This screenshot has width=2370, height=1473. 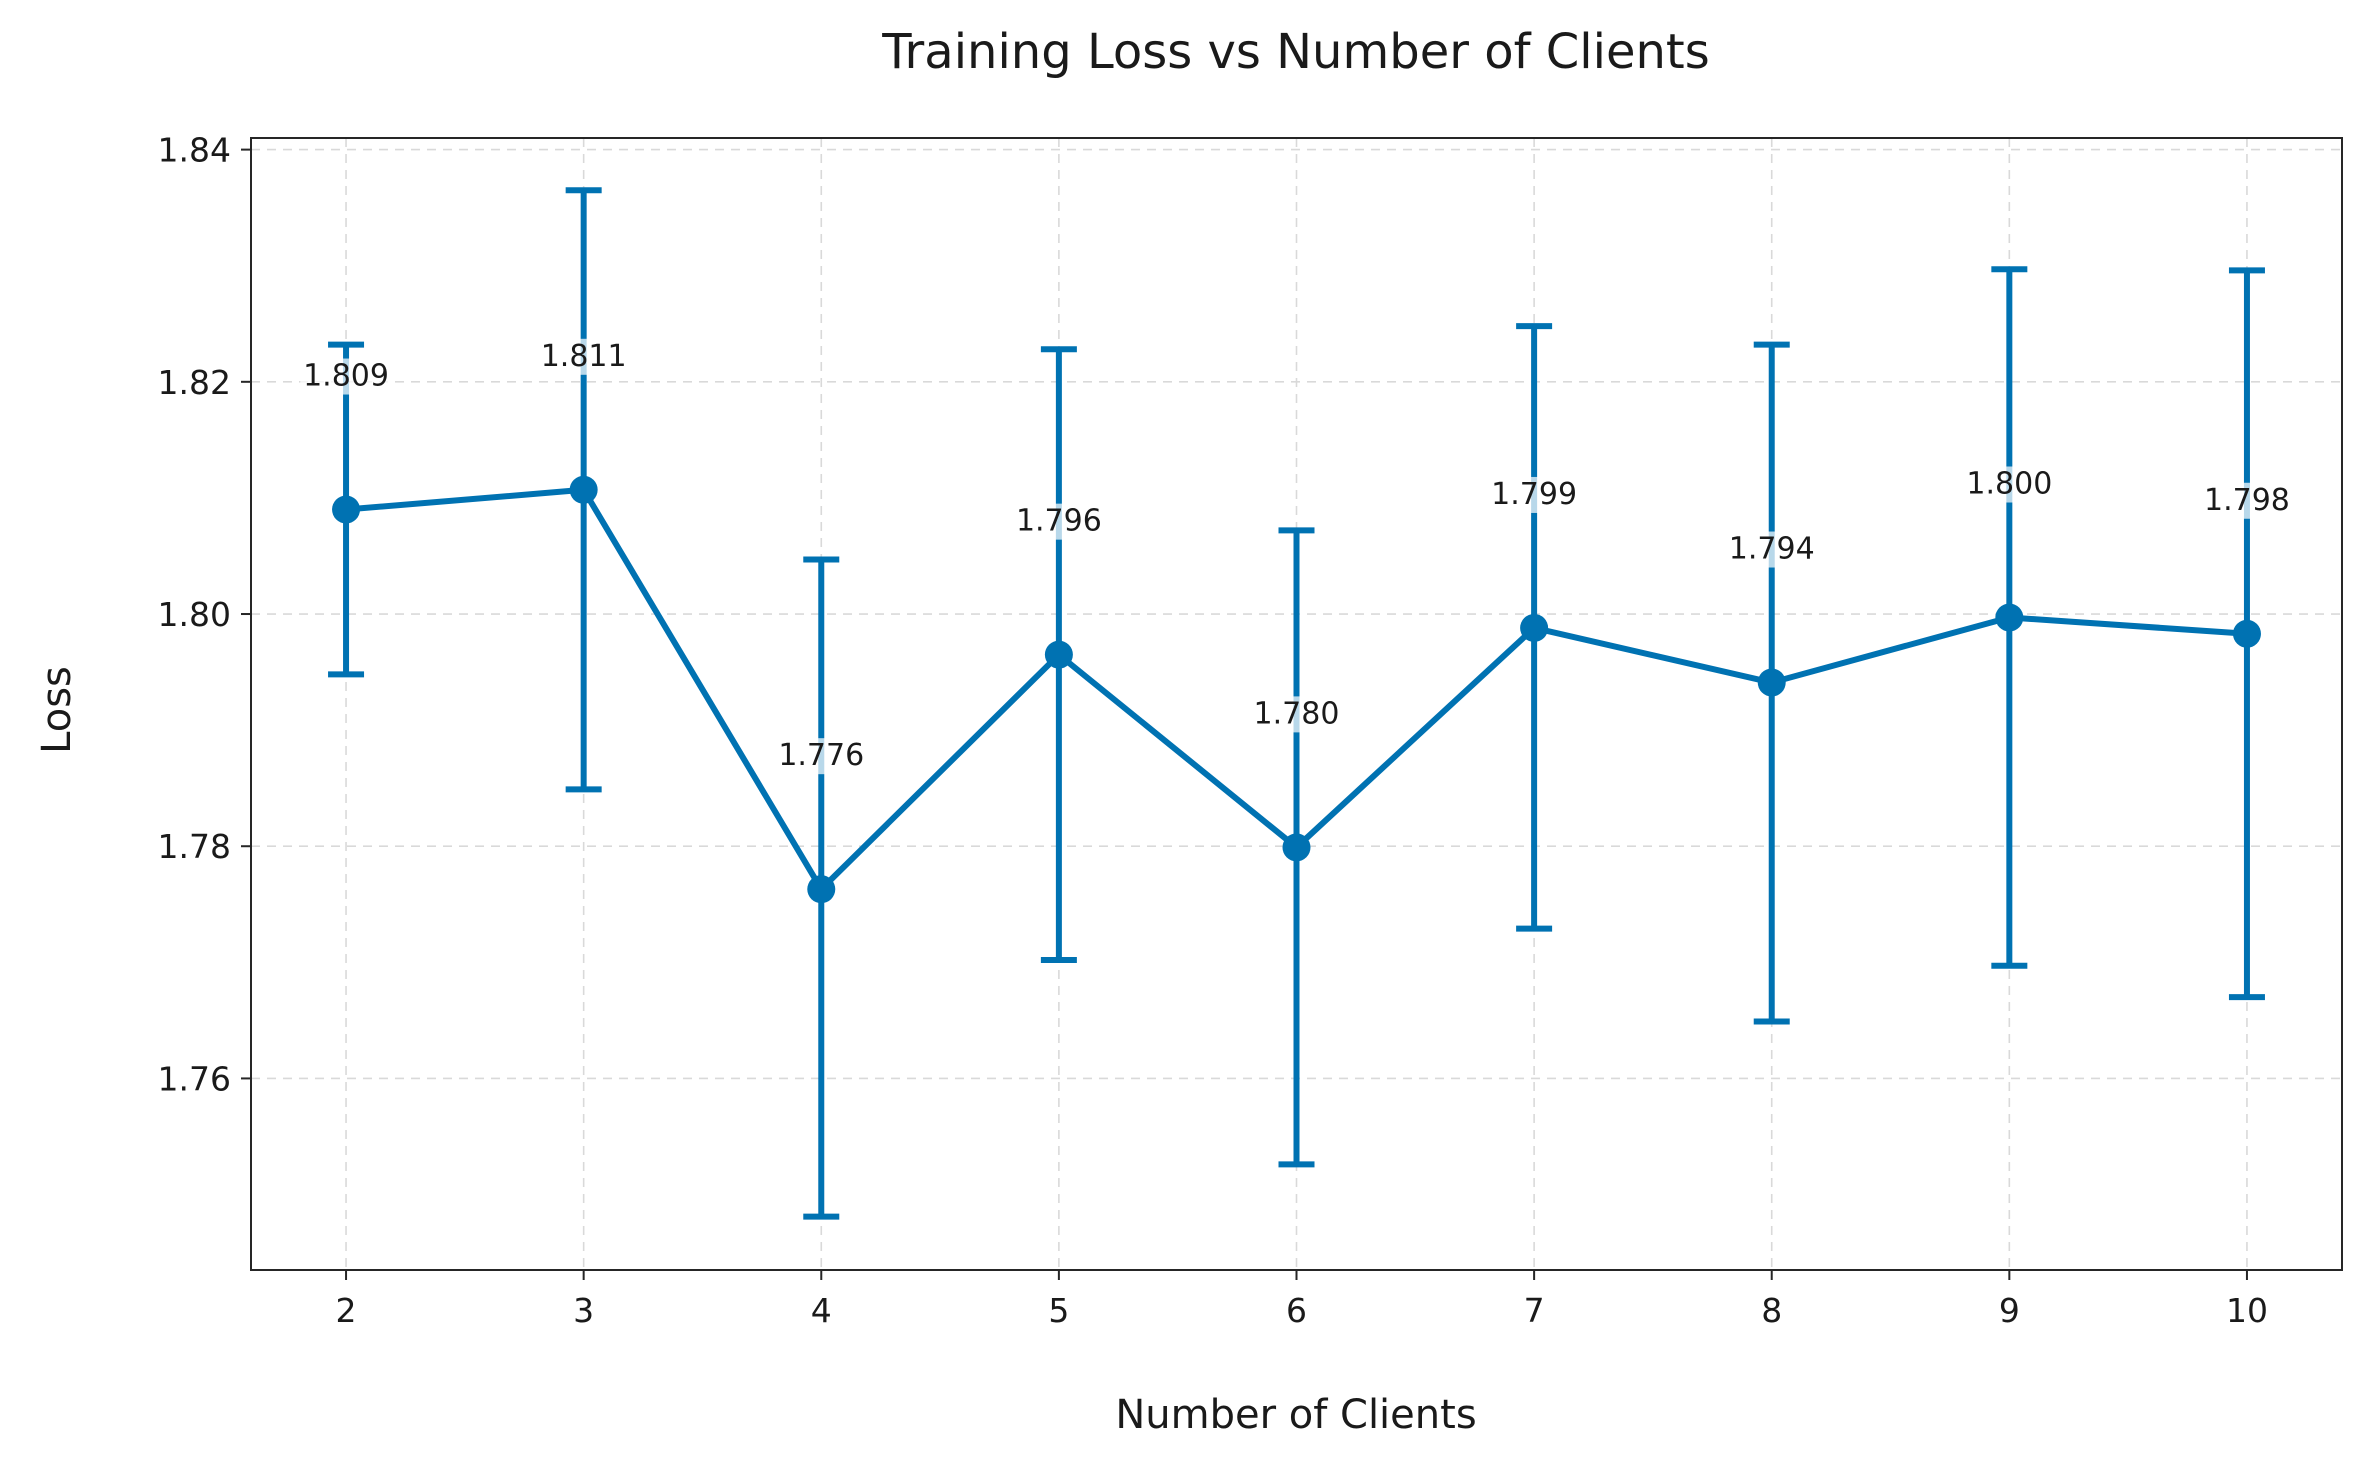 I want to click on data-label: 1.796, so click(x=1059, y=521).